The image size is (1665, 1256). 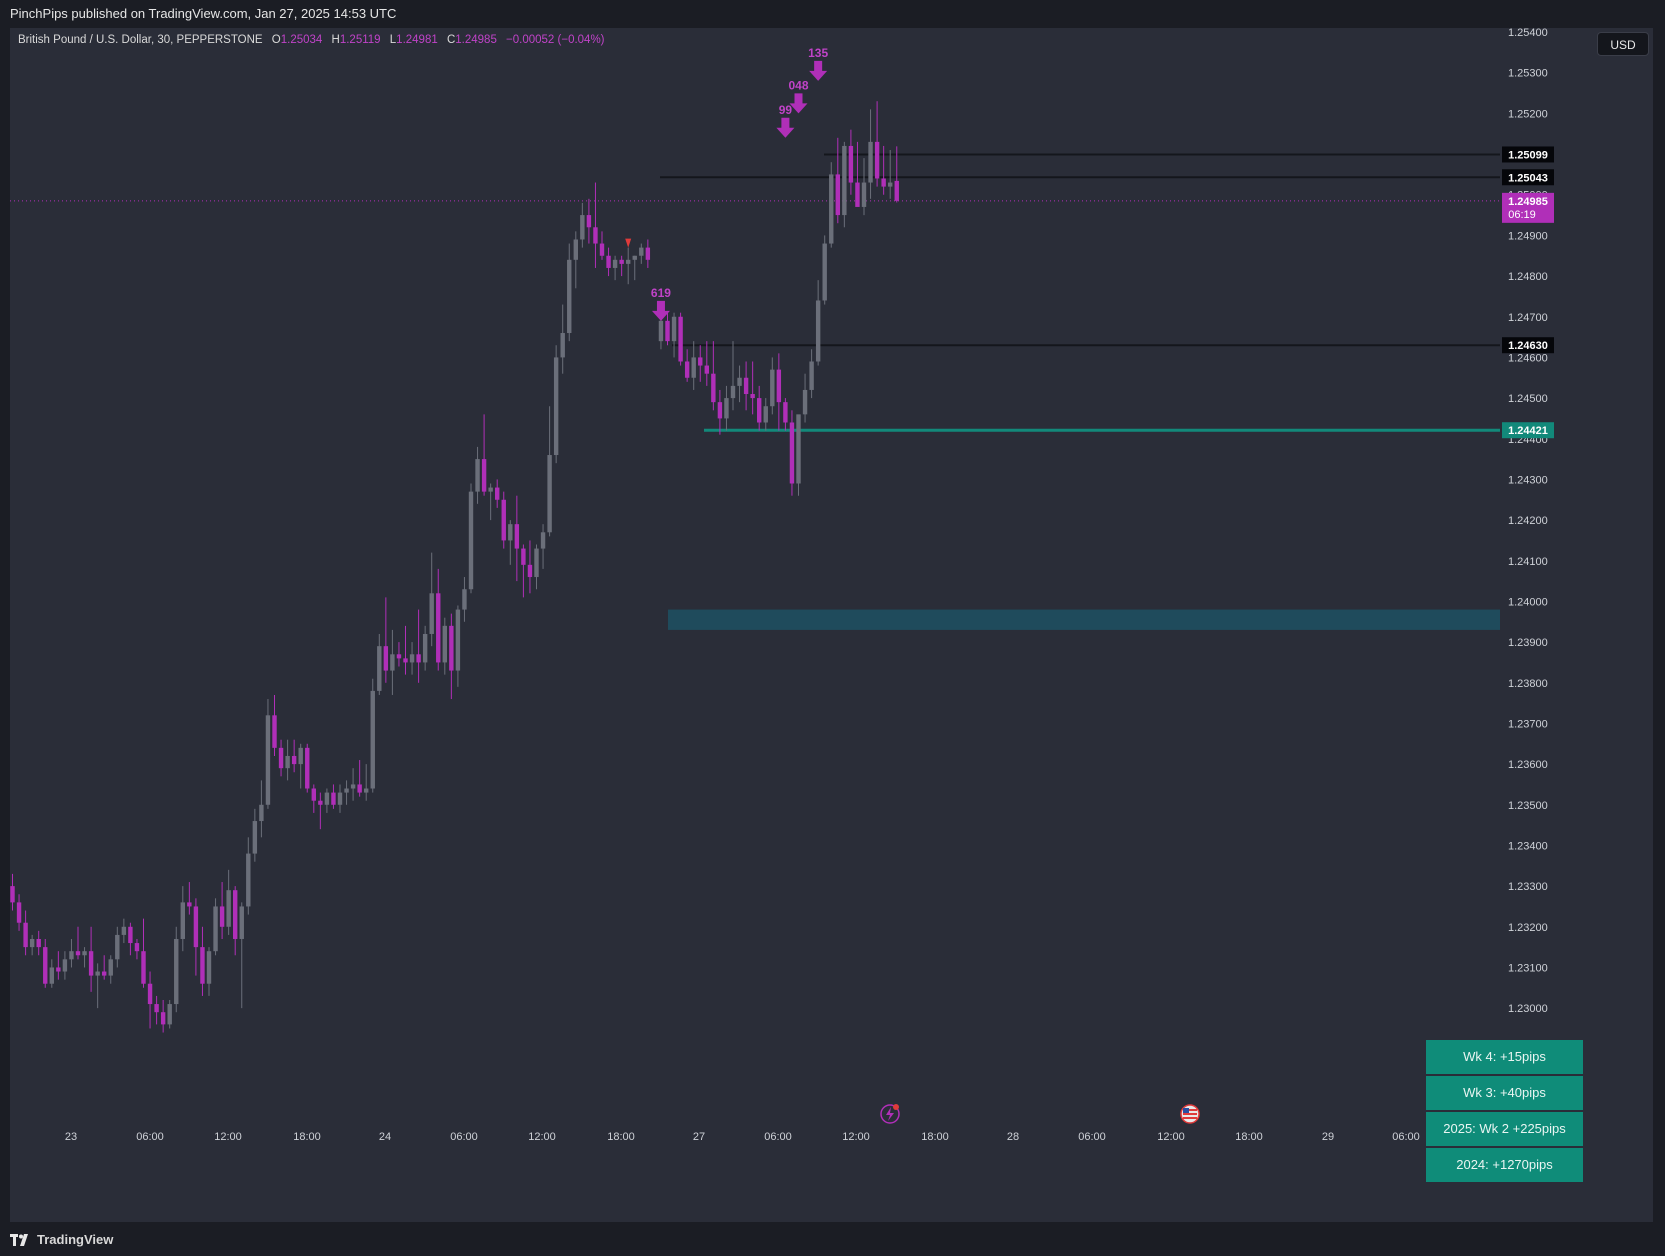 I want to click on time-tick-label: 23, so click(x=71, y=1137).